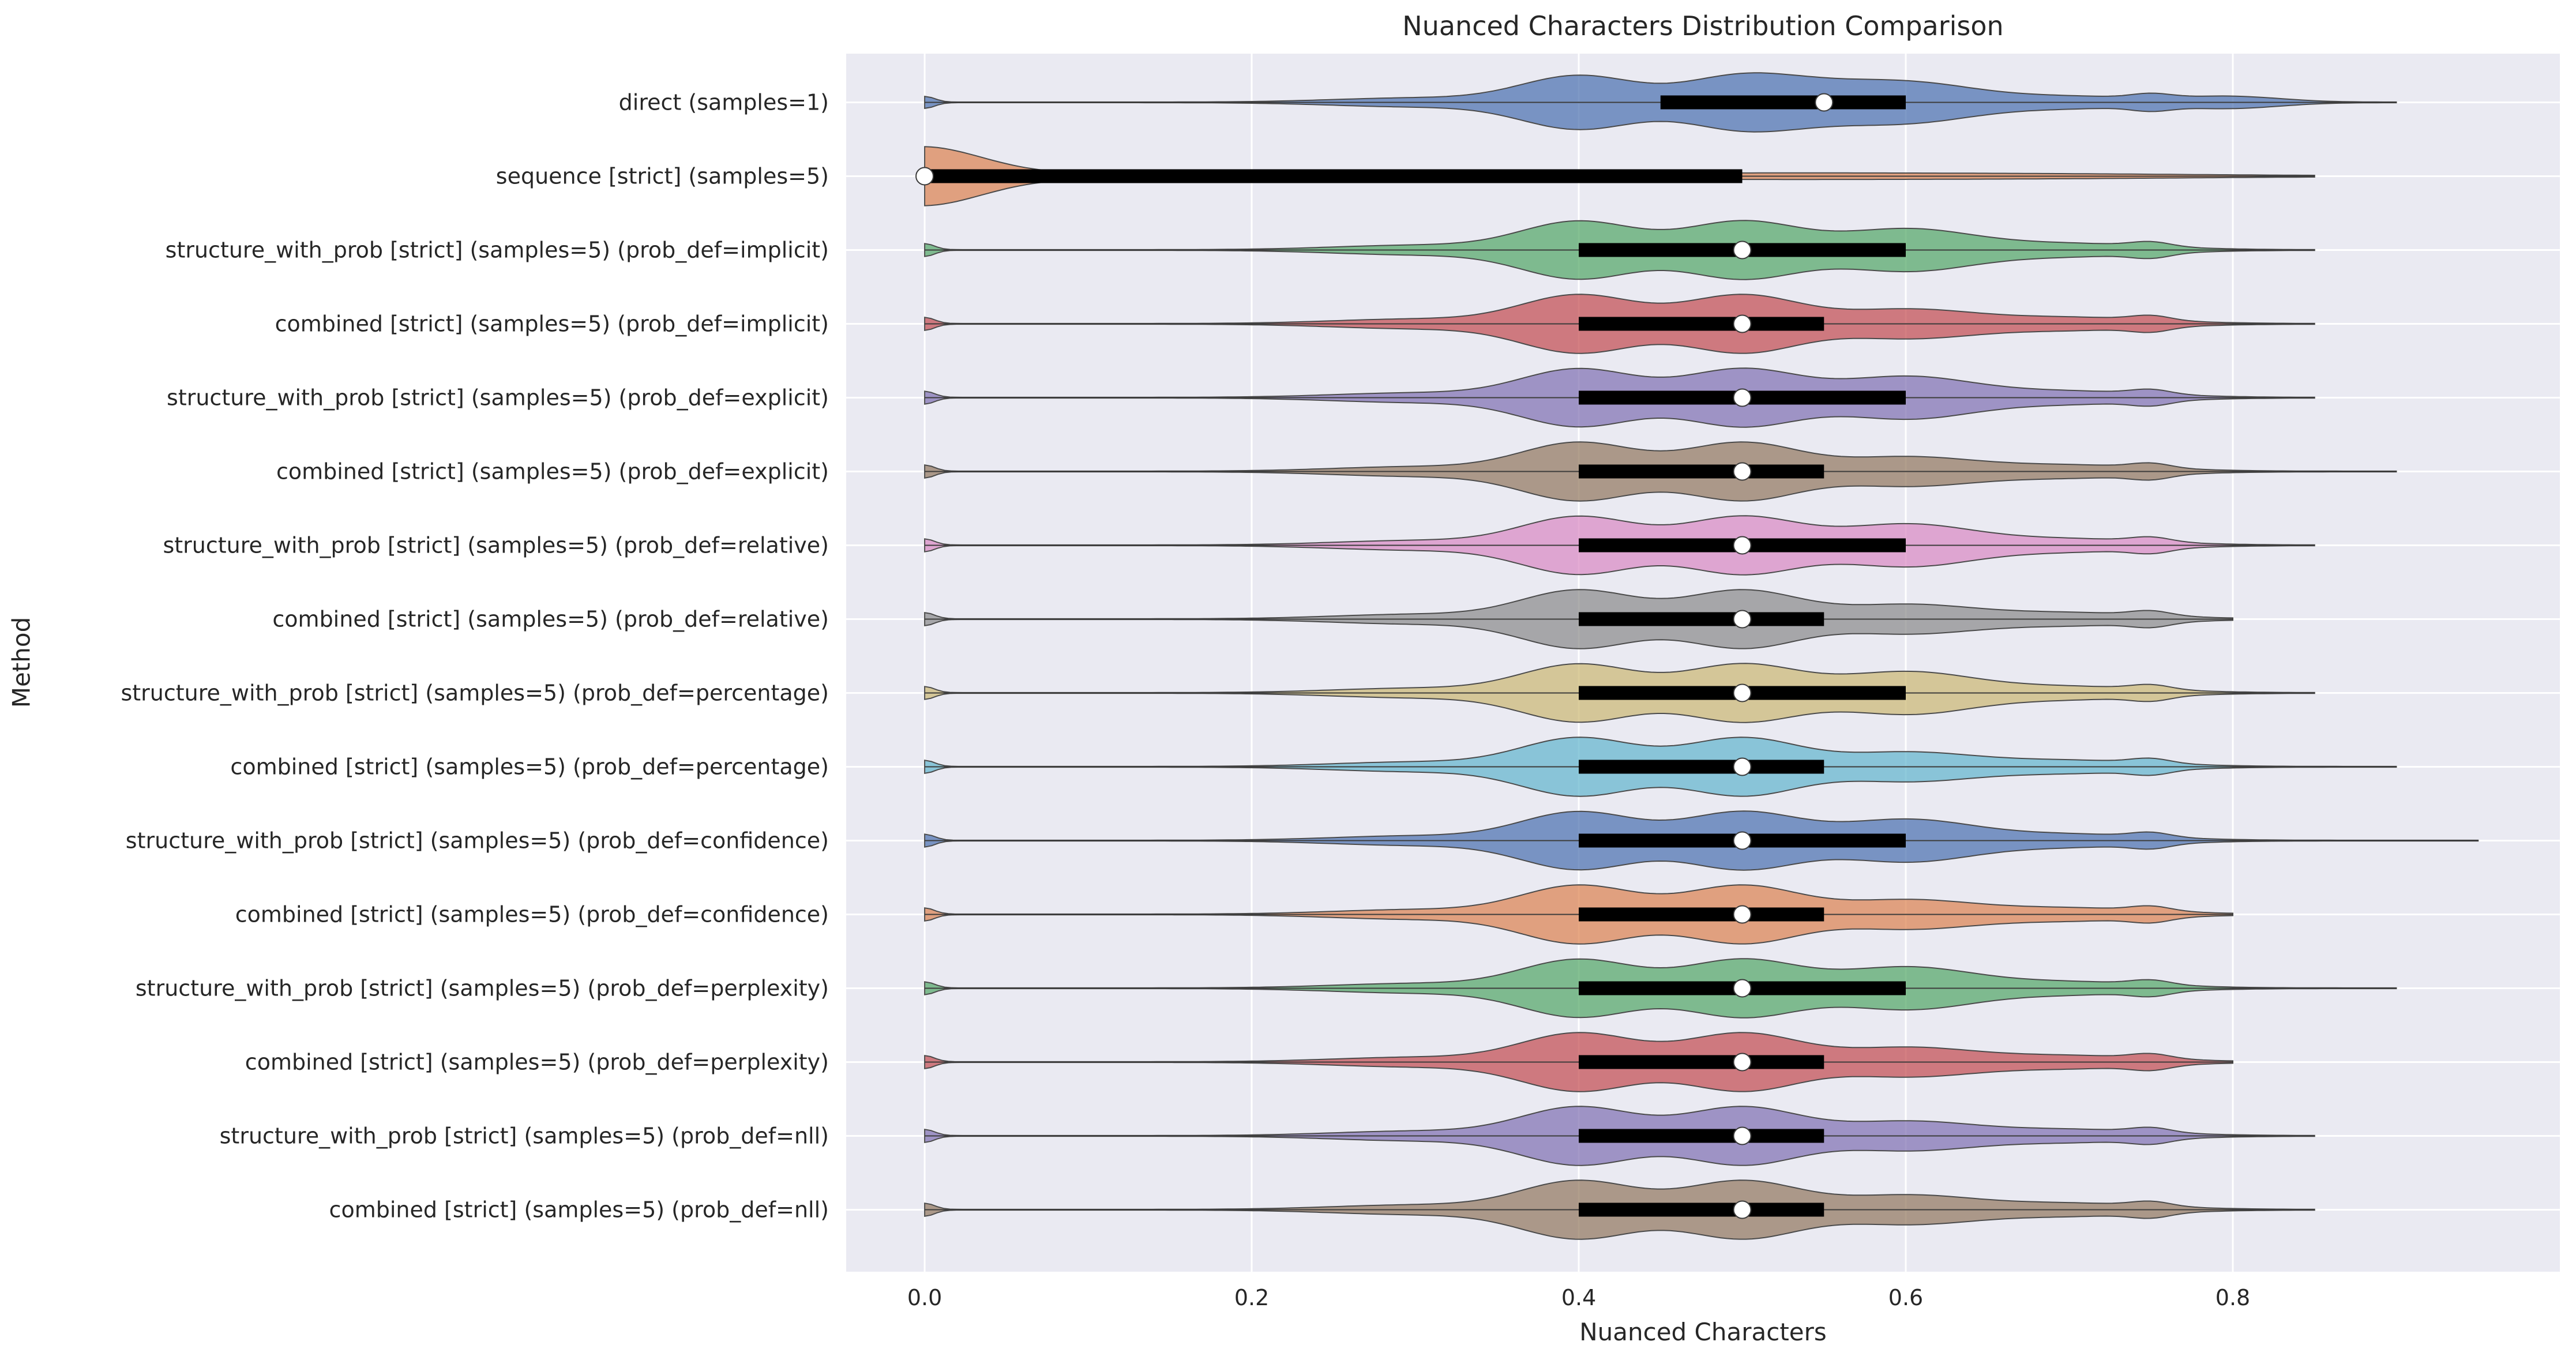  I want to click on x-tick-label: 0.2, so click(1251, 1298).